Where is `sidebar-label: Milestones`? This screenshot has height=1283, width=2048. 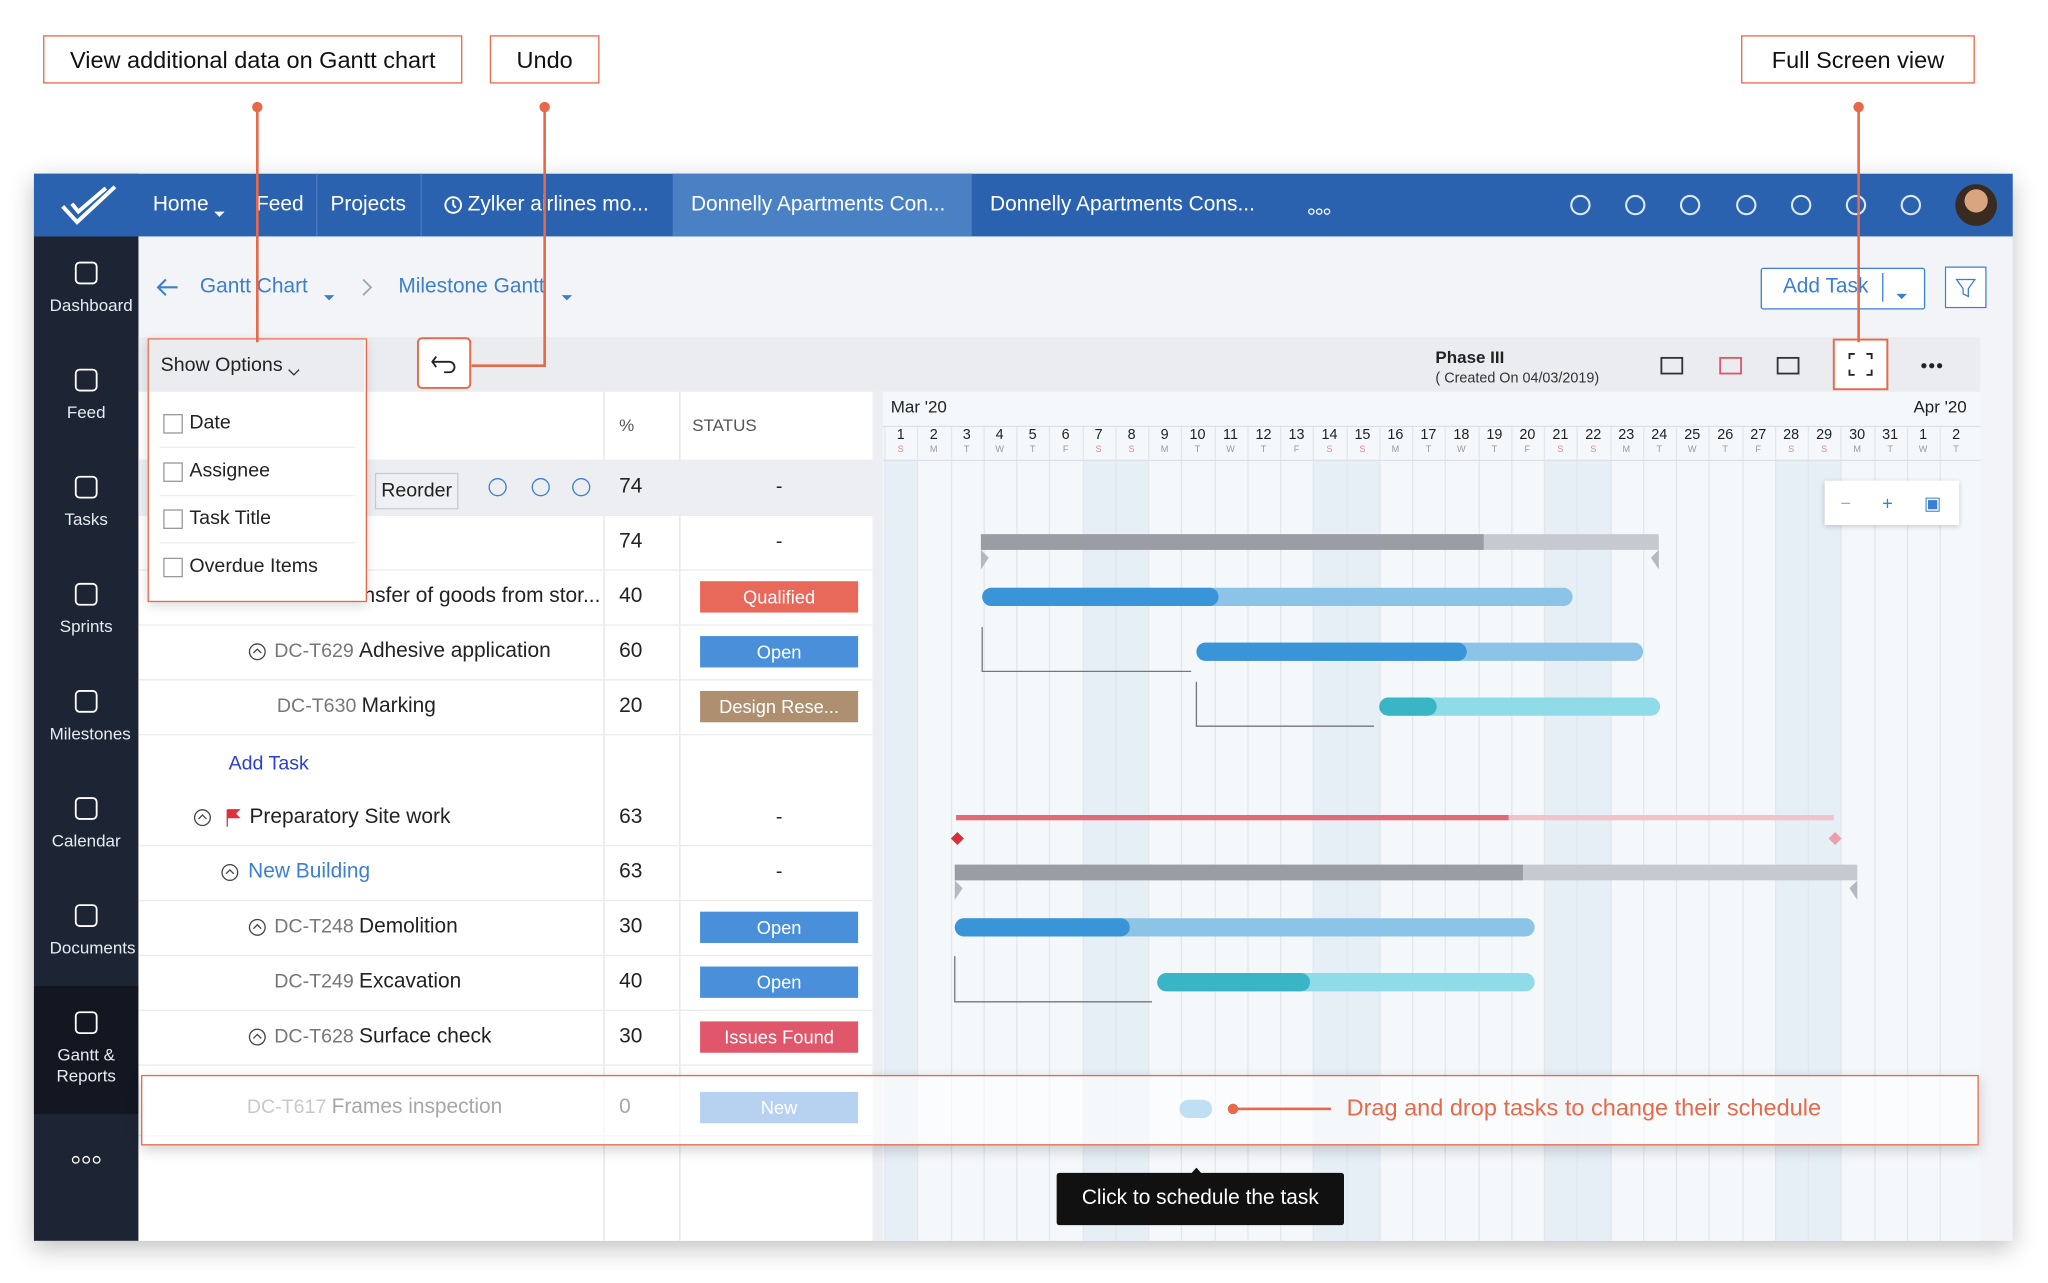
sidebar-label: Milestones is located at coordinates (90, 733).